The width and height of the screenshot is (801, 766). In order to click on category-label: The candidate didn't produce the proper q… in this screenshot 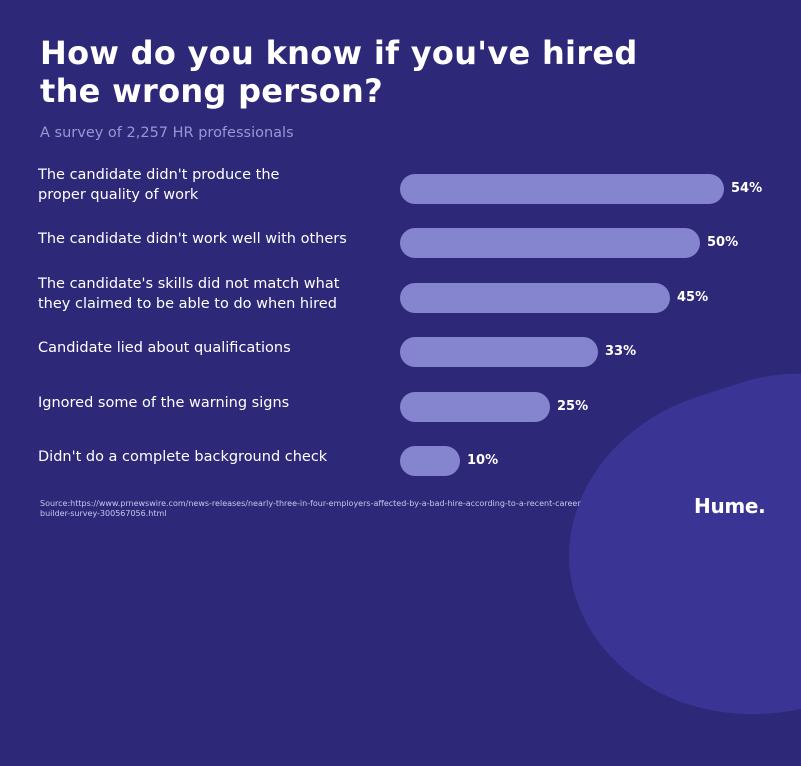, I will do `click(203, 185)`.